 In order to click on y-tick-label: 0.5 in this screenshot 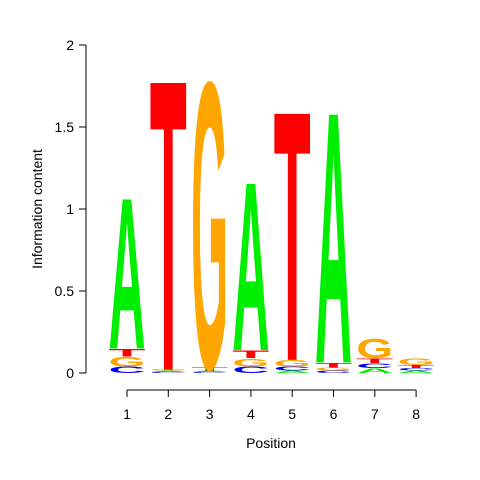, I will do `click(65, 291)`.